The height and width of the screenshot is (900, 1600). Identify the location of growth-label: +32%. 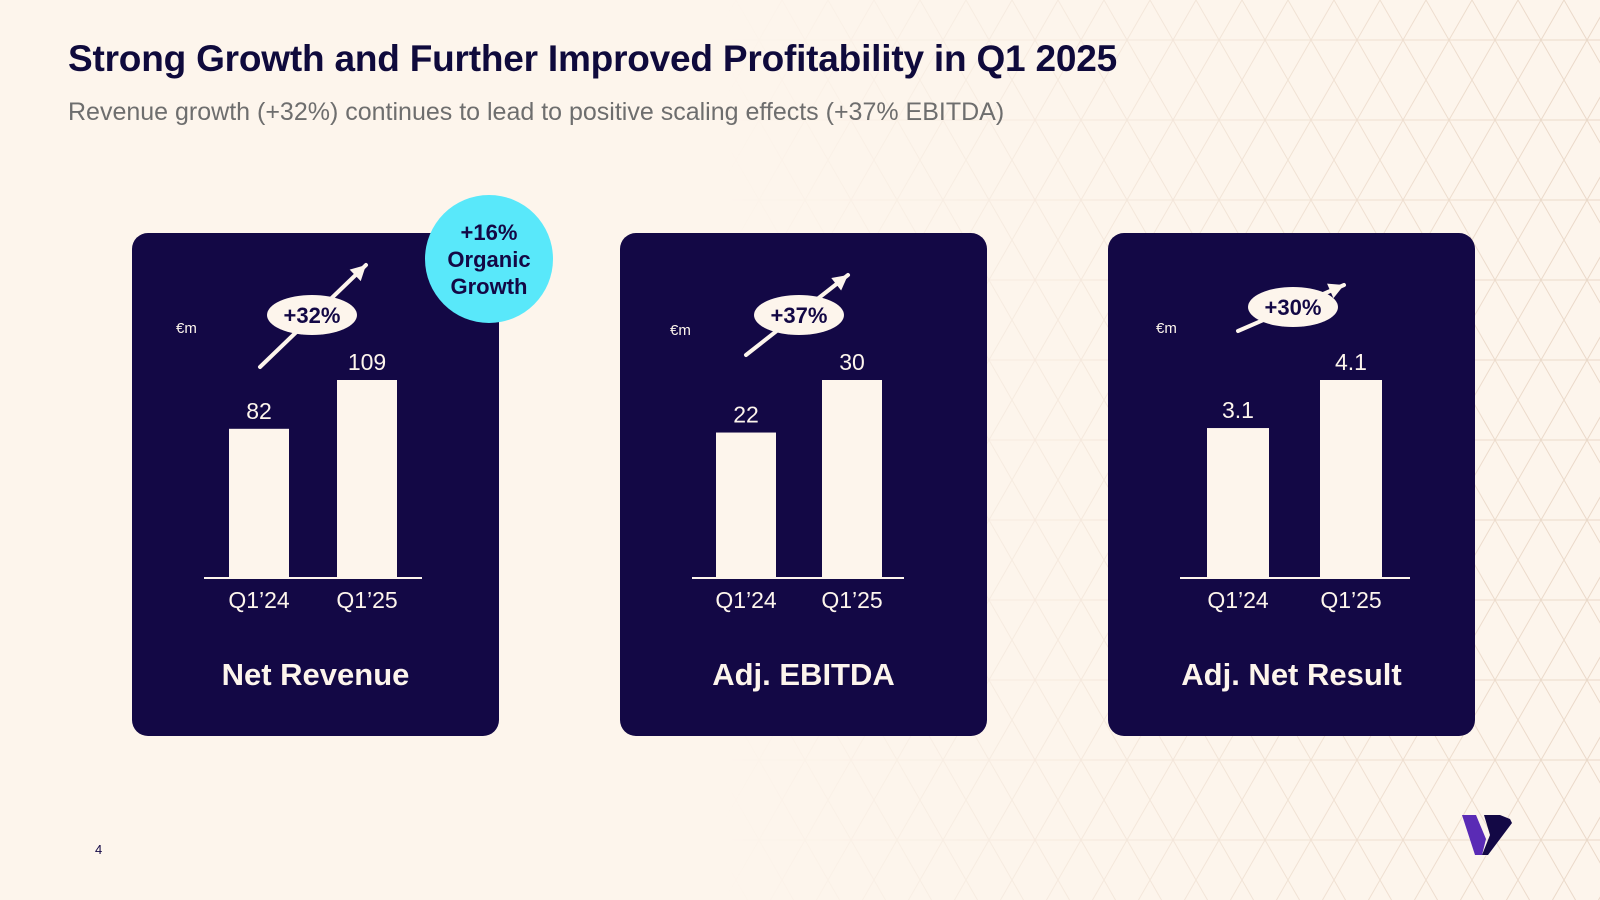
(312, 315).